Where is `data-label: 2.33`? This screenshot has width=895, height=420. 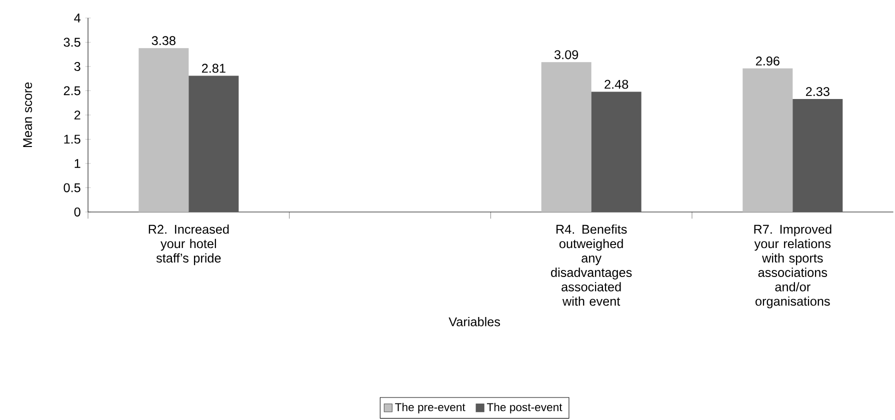 data-label: 2.33 is located at coordinates (818, 91).